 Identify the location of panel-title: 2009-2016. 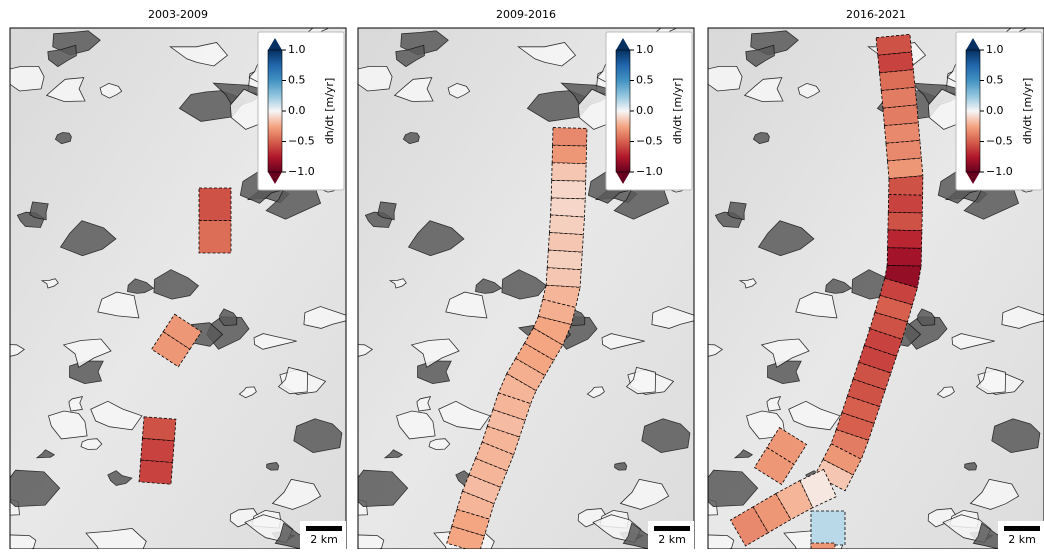
(526, 14).